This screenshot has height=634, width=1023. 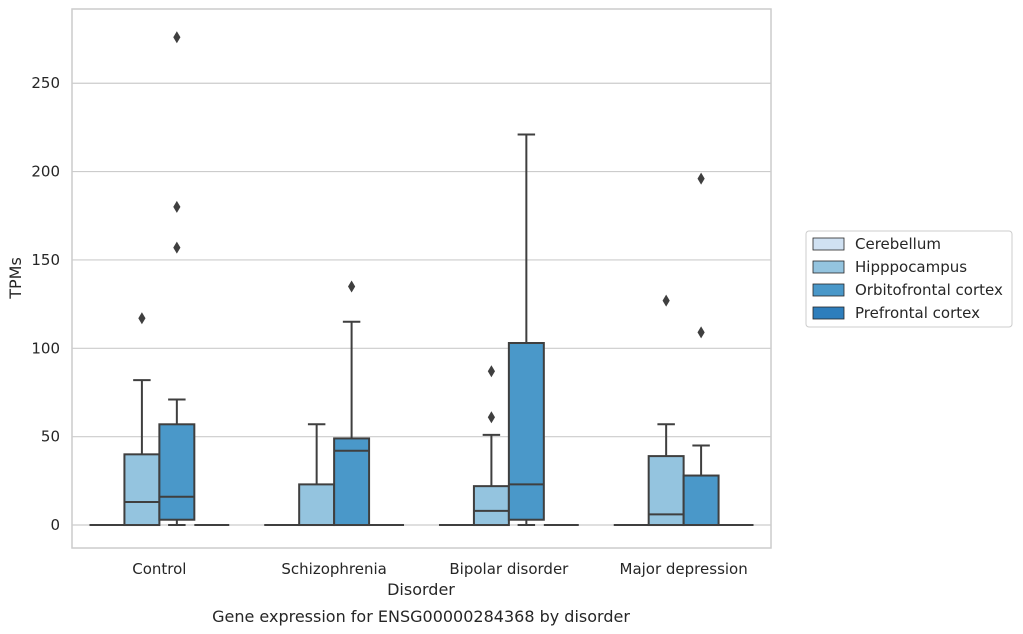 What do you see at coordinates (159, 569) in the screenshot?
I see `x-tick-label: Control` at bounding box center [159, 569].